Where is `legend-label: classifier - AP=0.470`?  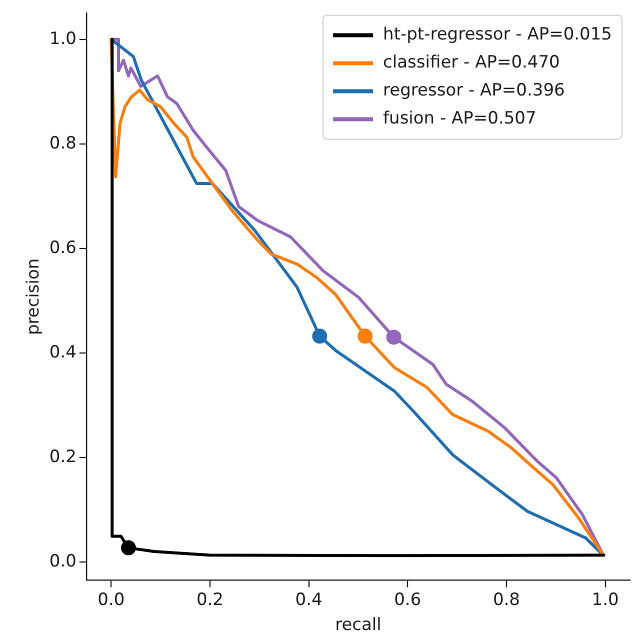 legend-label: classifier - AP=0.470 is located at coordinates (471, 62).